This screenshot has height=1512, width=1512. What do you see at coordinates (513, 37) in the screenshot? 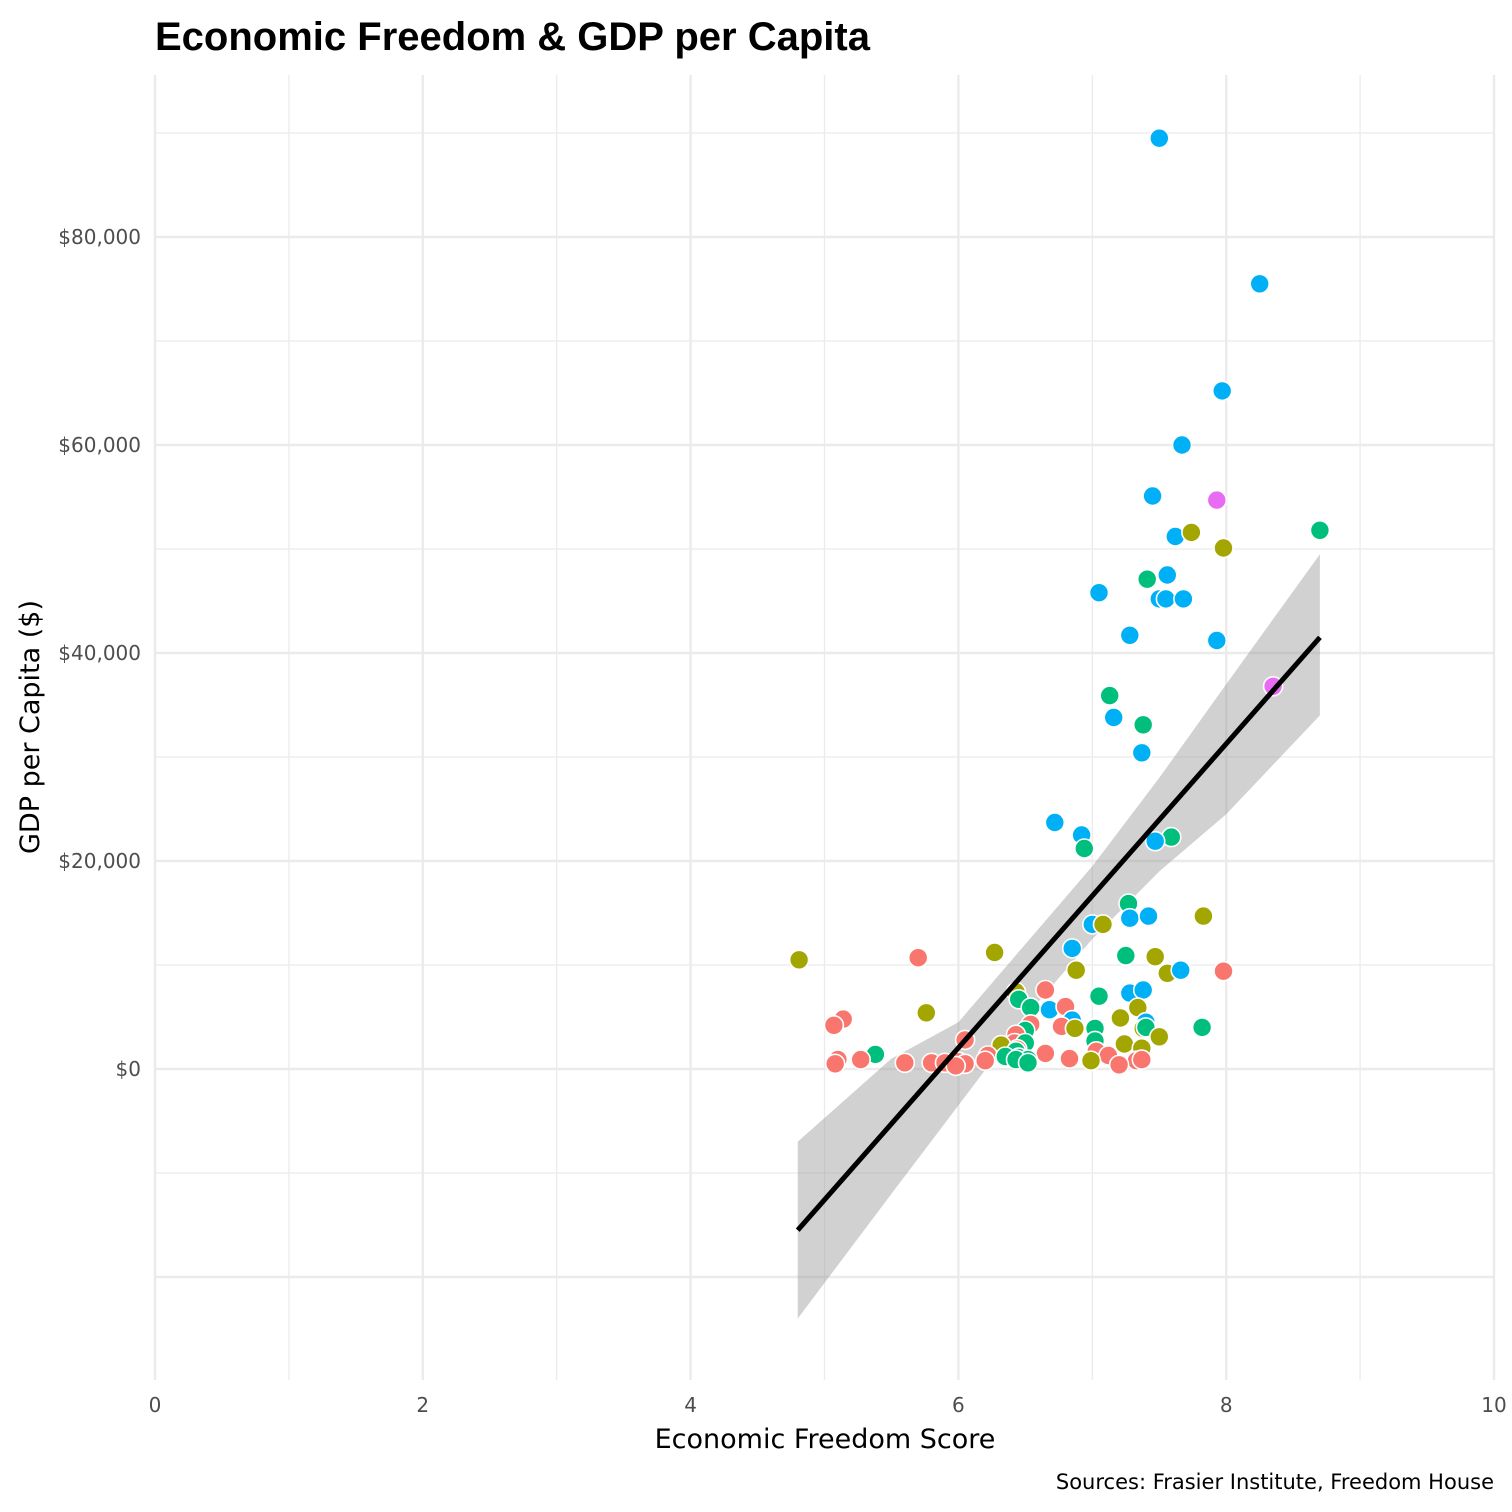
I see `chart-title: Economic Freedom & GDP per Capita` at bounding box center [513, 37].